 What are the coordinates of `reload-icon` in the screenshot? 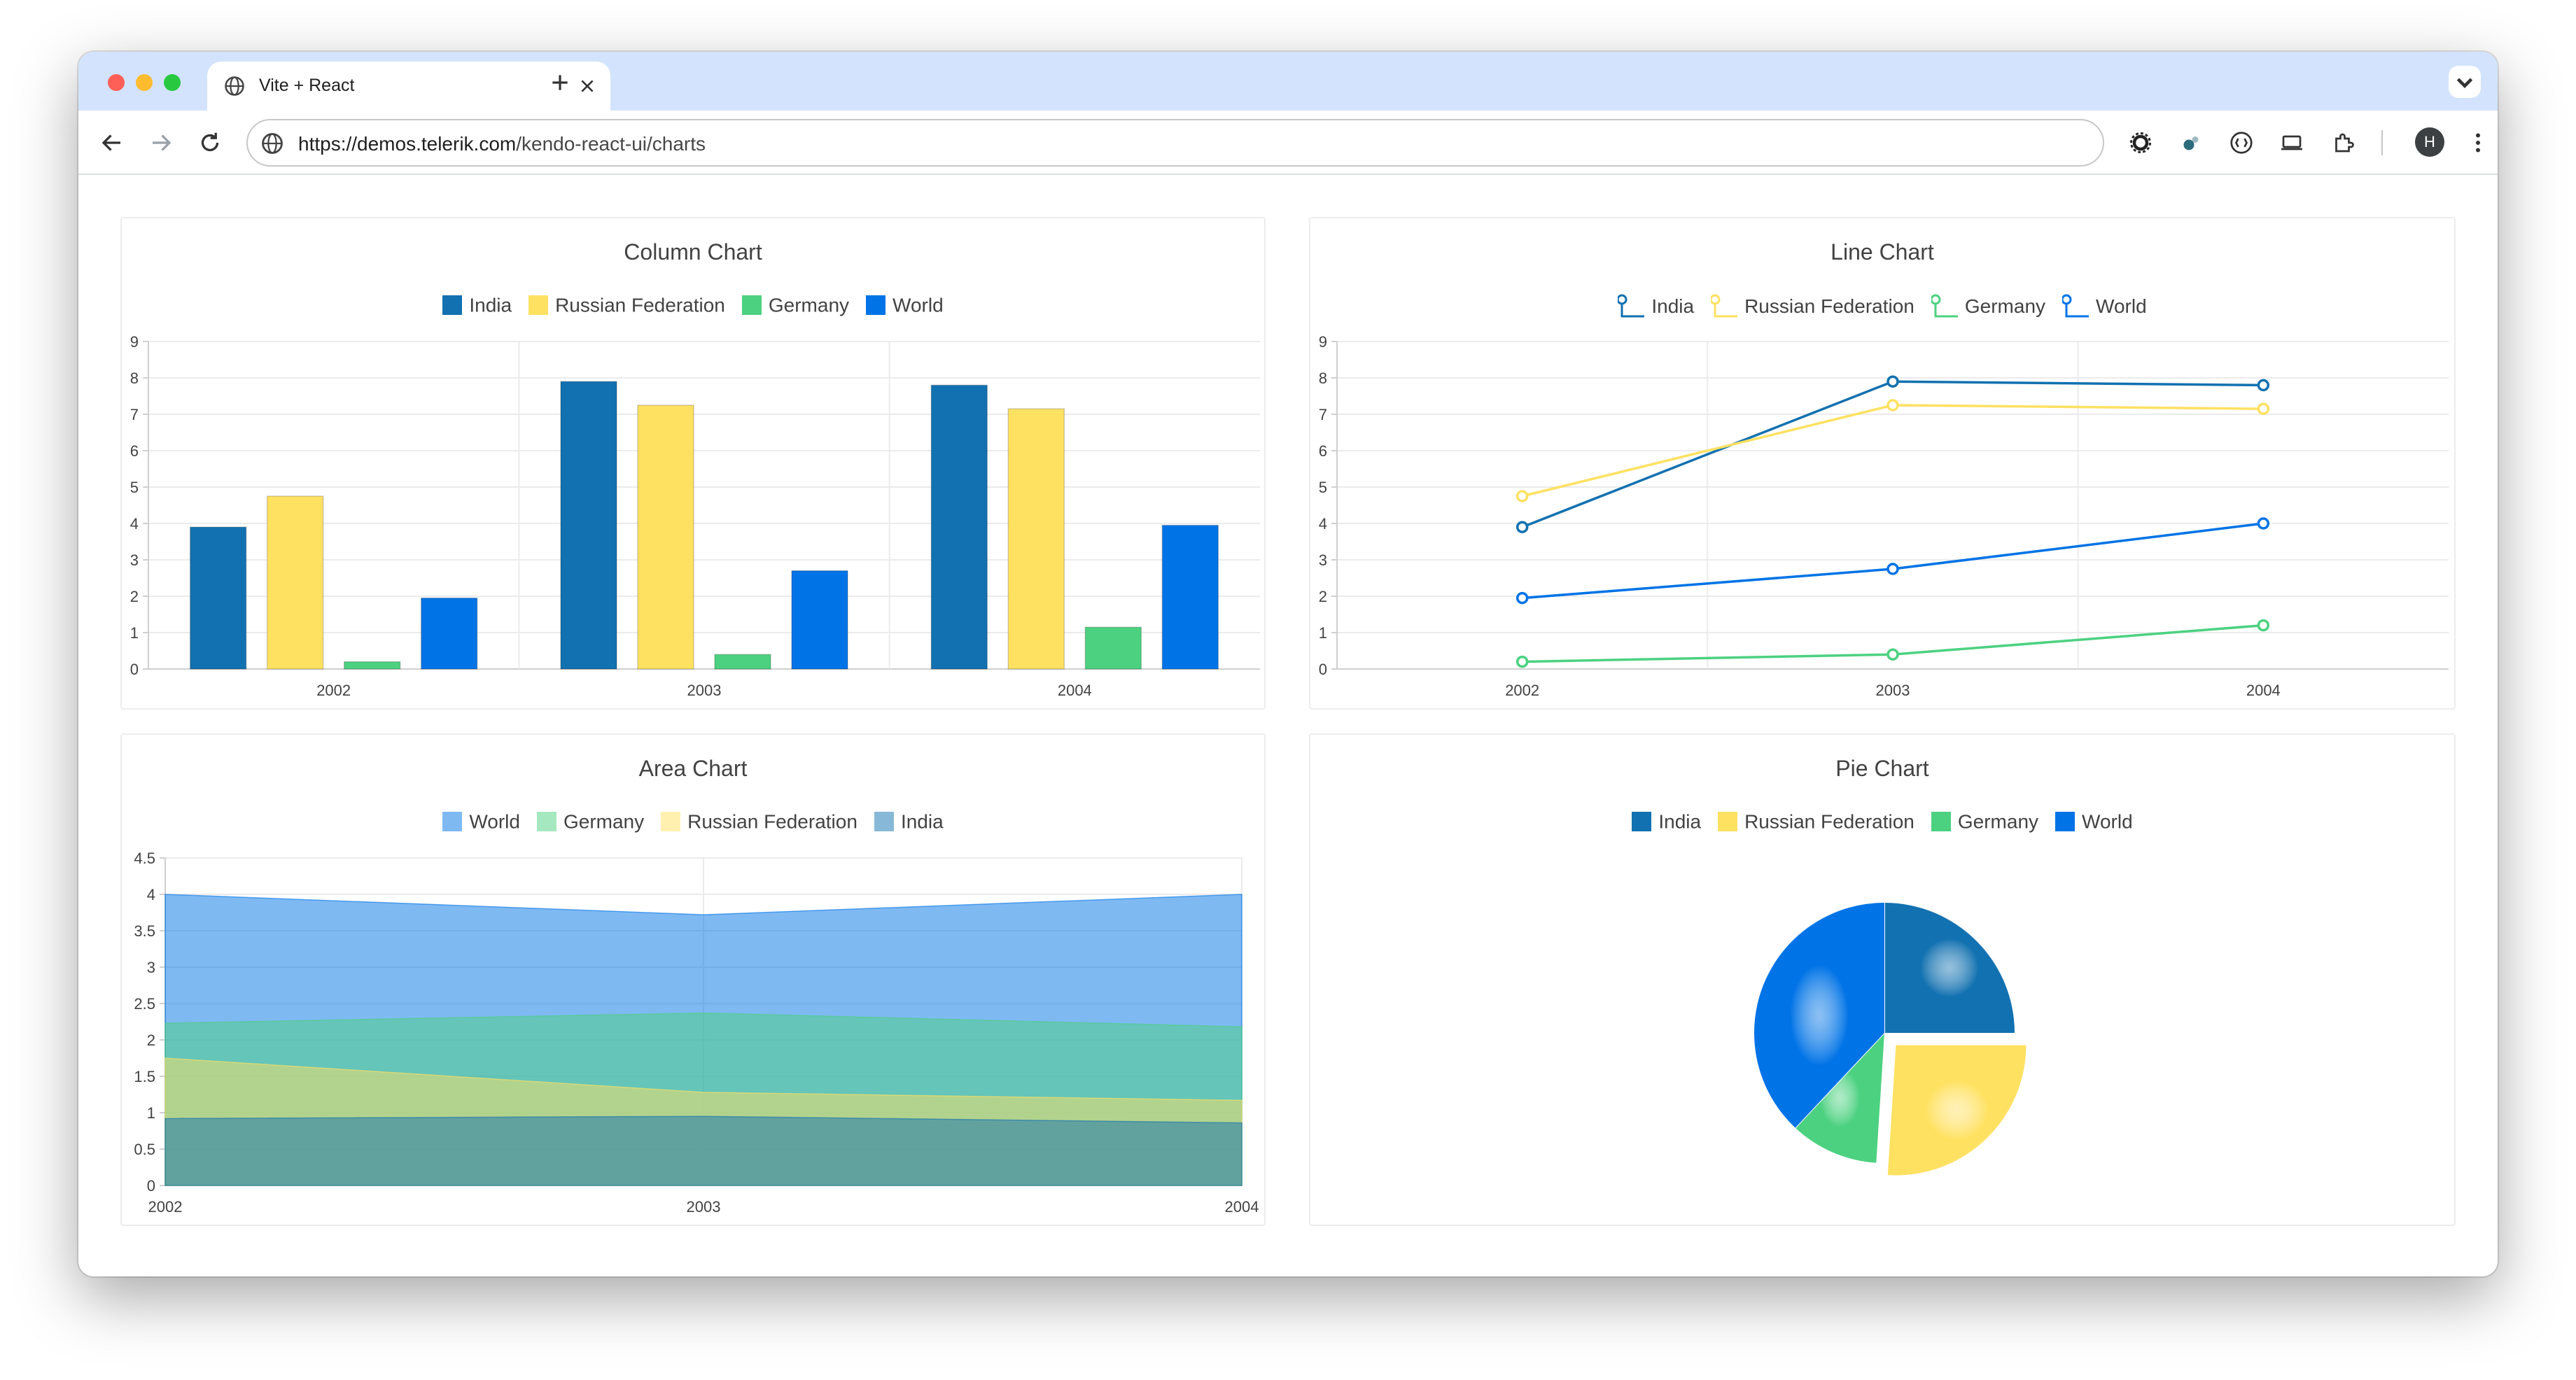 It's located at (210, 142).